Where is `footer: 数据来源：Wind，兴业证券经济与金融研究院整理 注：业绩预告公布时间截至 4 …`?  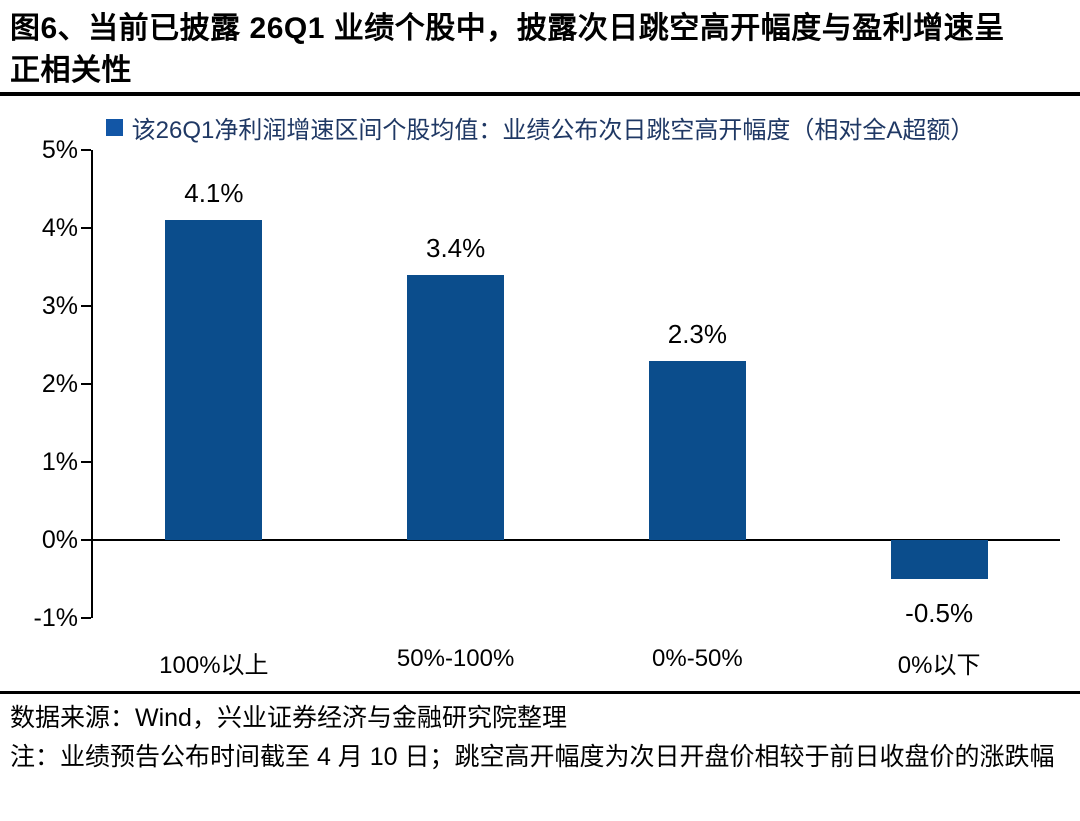
footer: 数据来源：Wind，兴业证券经济与金融研究院整理 注：业绩预告公布时间截至 4 … is located at coordinates (541, 738).